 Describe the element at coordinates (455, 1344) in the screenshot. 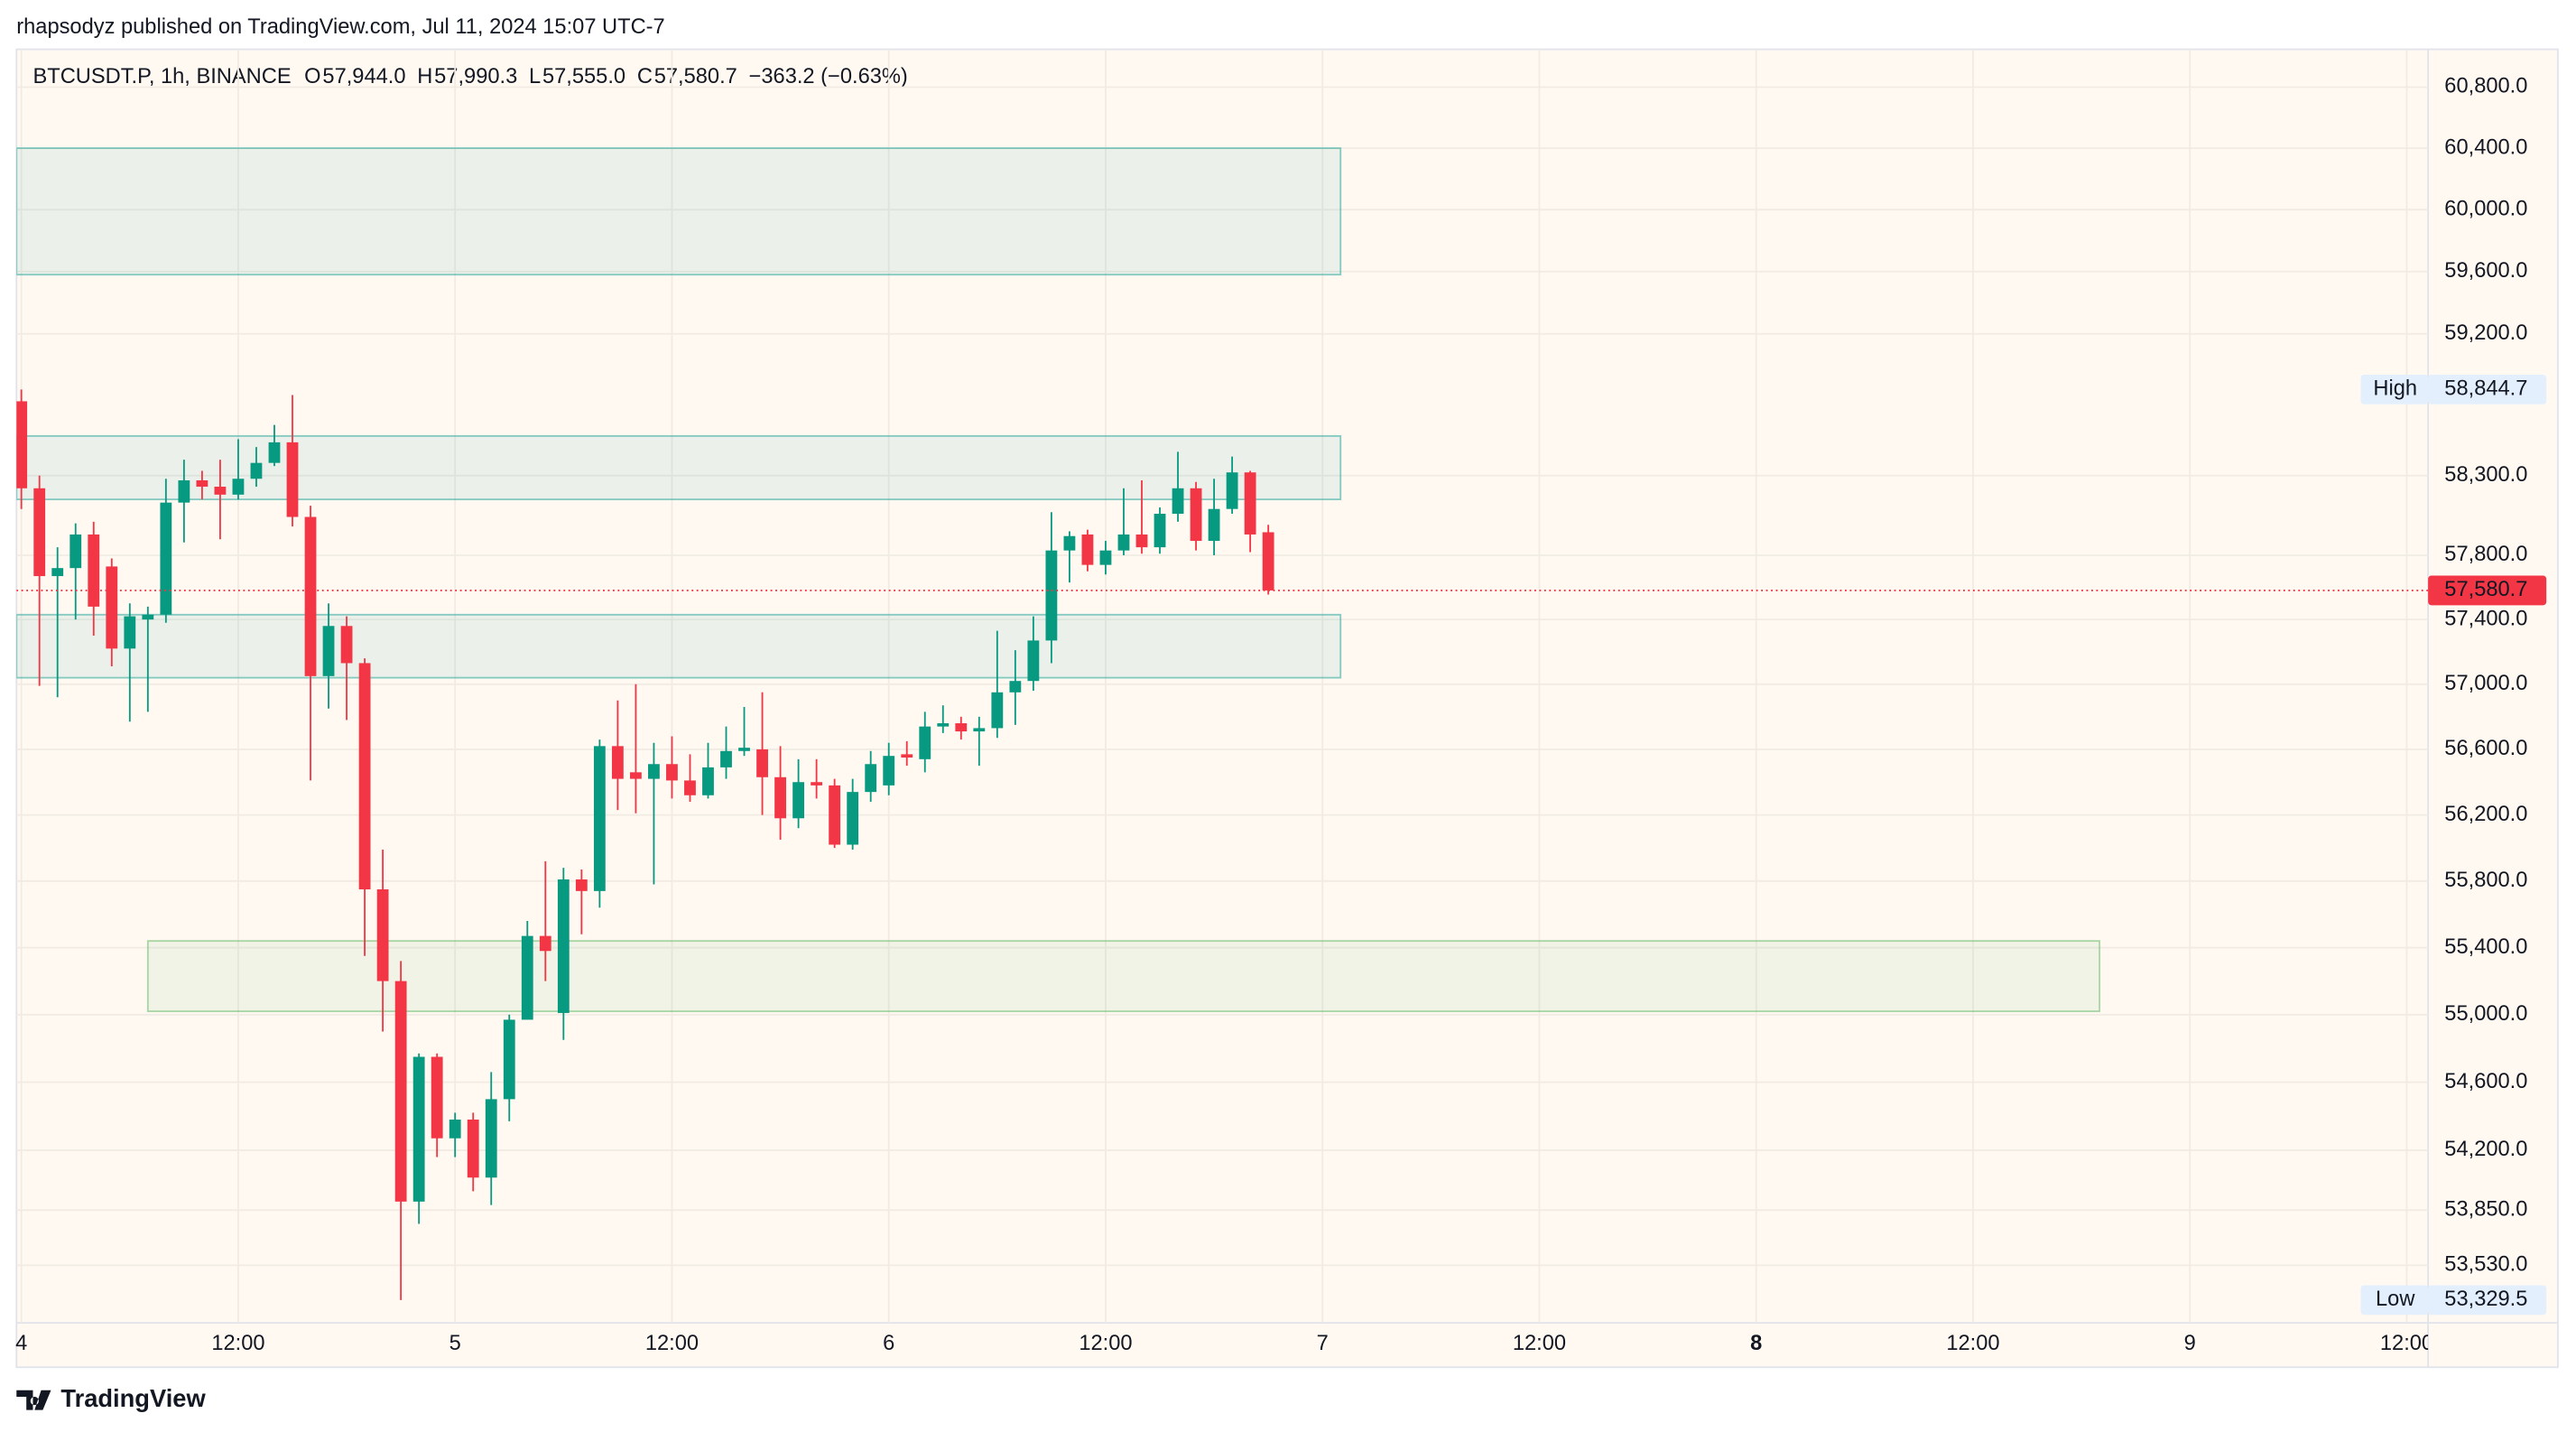

I see `x-tick-label: 5` at that location.